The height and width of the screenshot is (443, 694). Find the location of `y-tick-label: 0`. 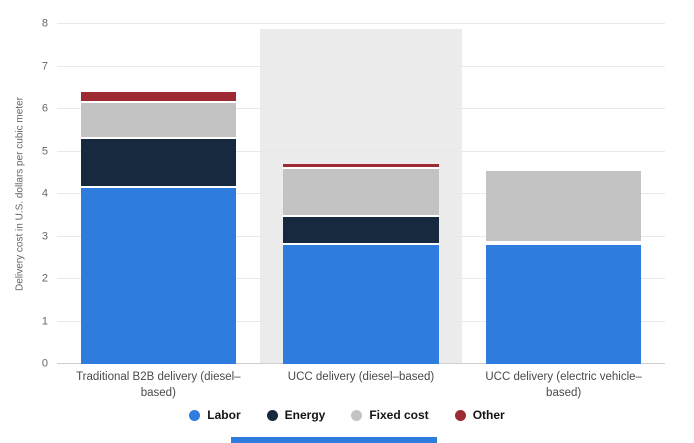

y-tick-label: 0 is located at coordinates (44, 363).